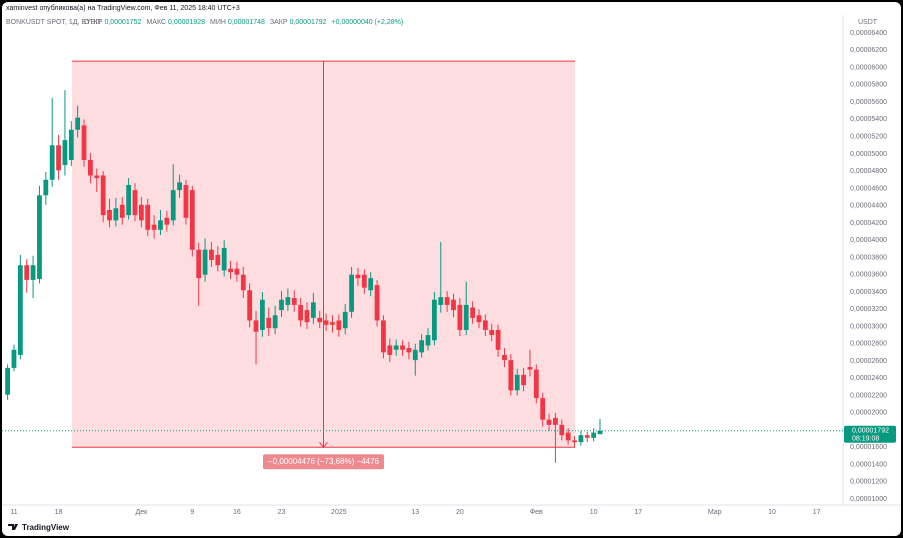 The image size is (903, 538). Describe the element at coordinates (868, 378) in the screenshot. I see `y-tick-label: 0,00002400` at that location.